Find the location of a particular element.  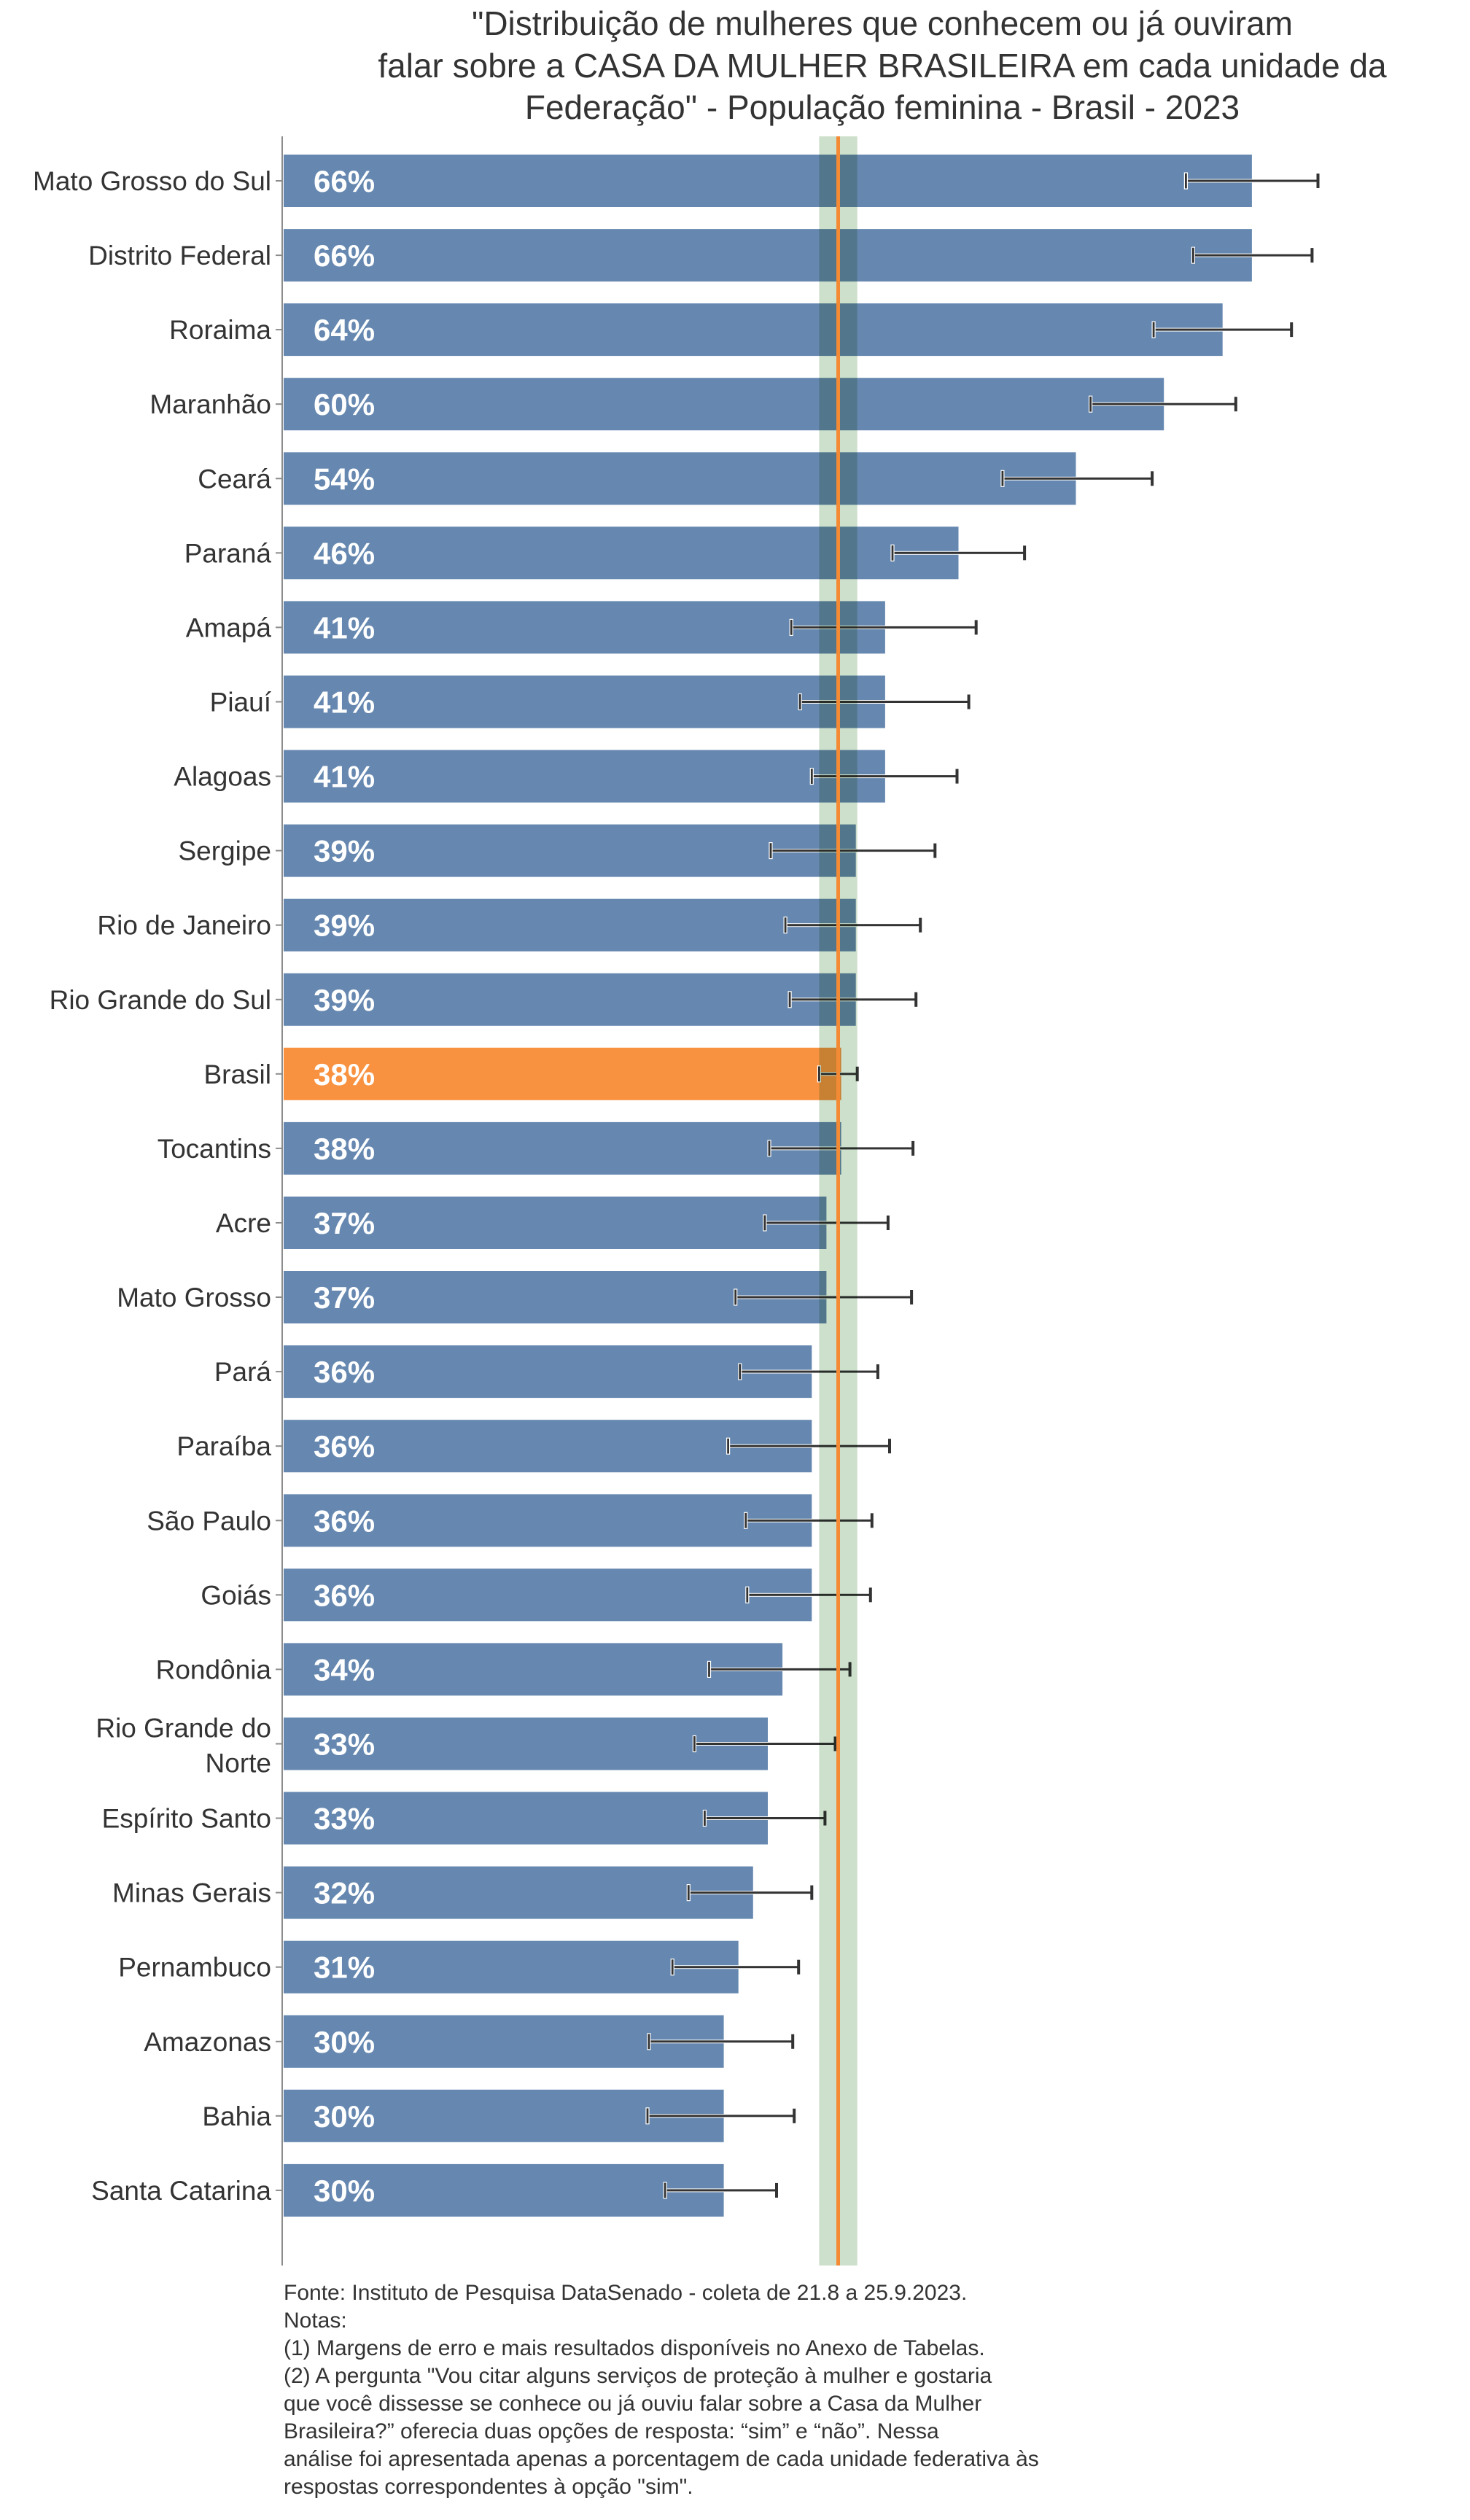

category-label: Pernambuco is located at coordinates (194, 1968).